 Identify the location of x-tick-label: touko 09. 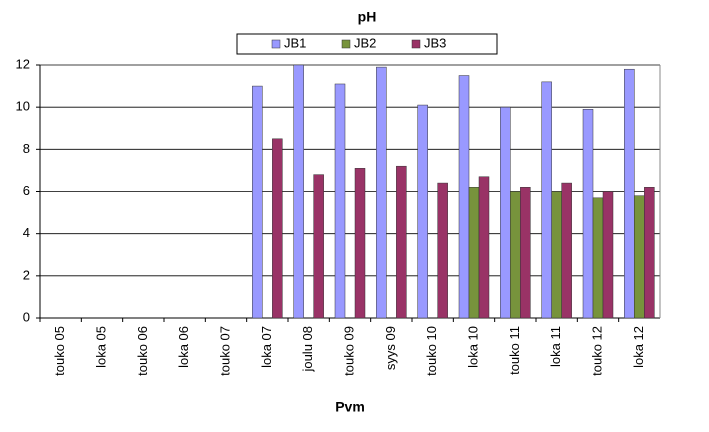
(348, 351).